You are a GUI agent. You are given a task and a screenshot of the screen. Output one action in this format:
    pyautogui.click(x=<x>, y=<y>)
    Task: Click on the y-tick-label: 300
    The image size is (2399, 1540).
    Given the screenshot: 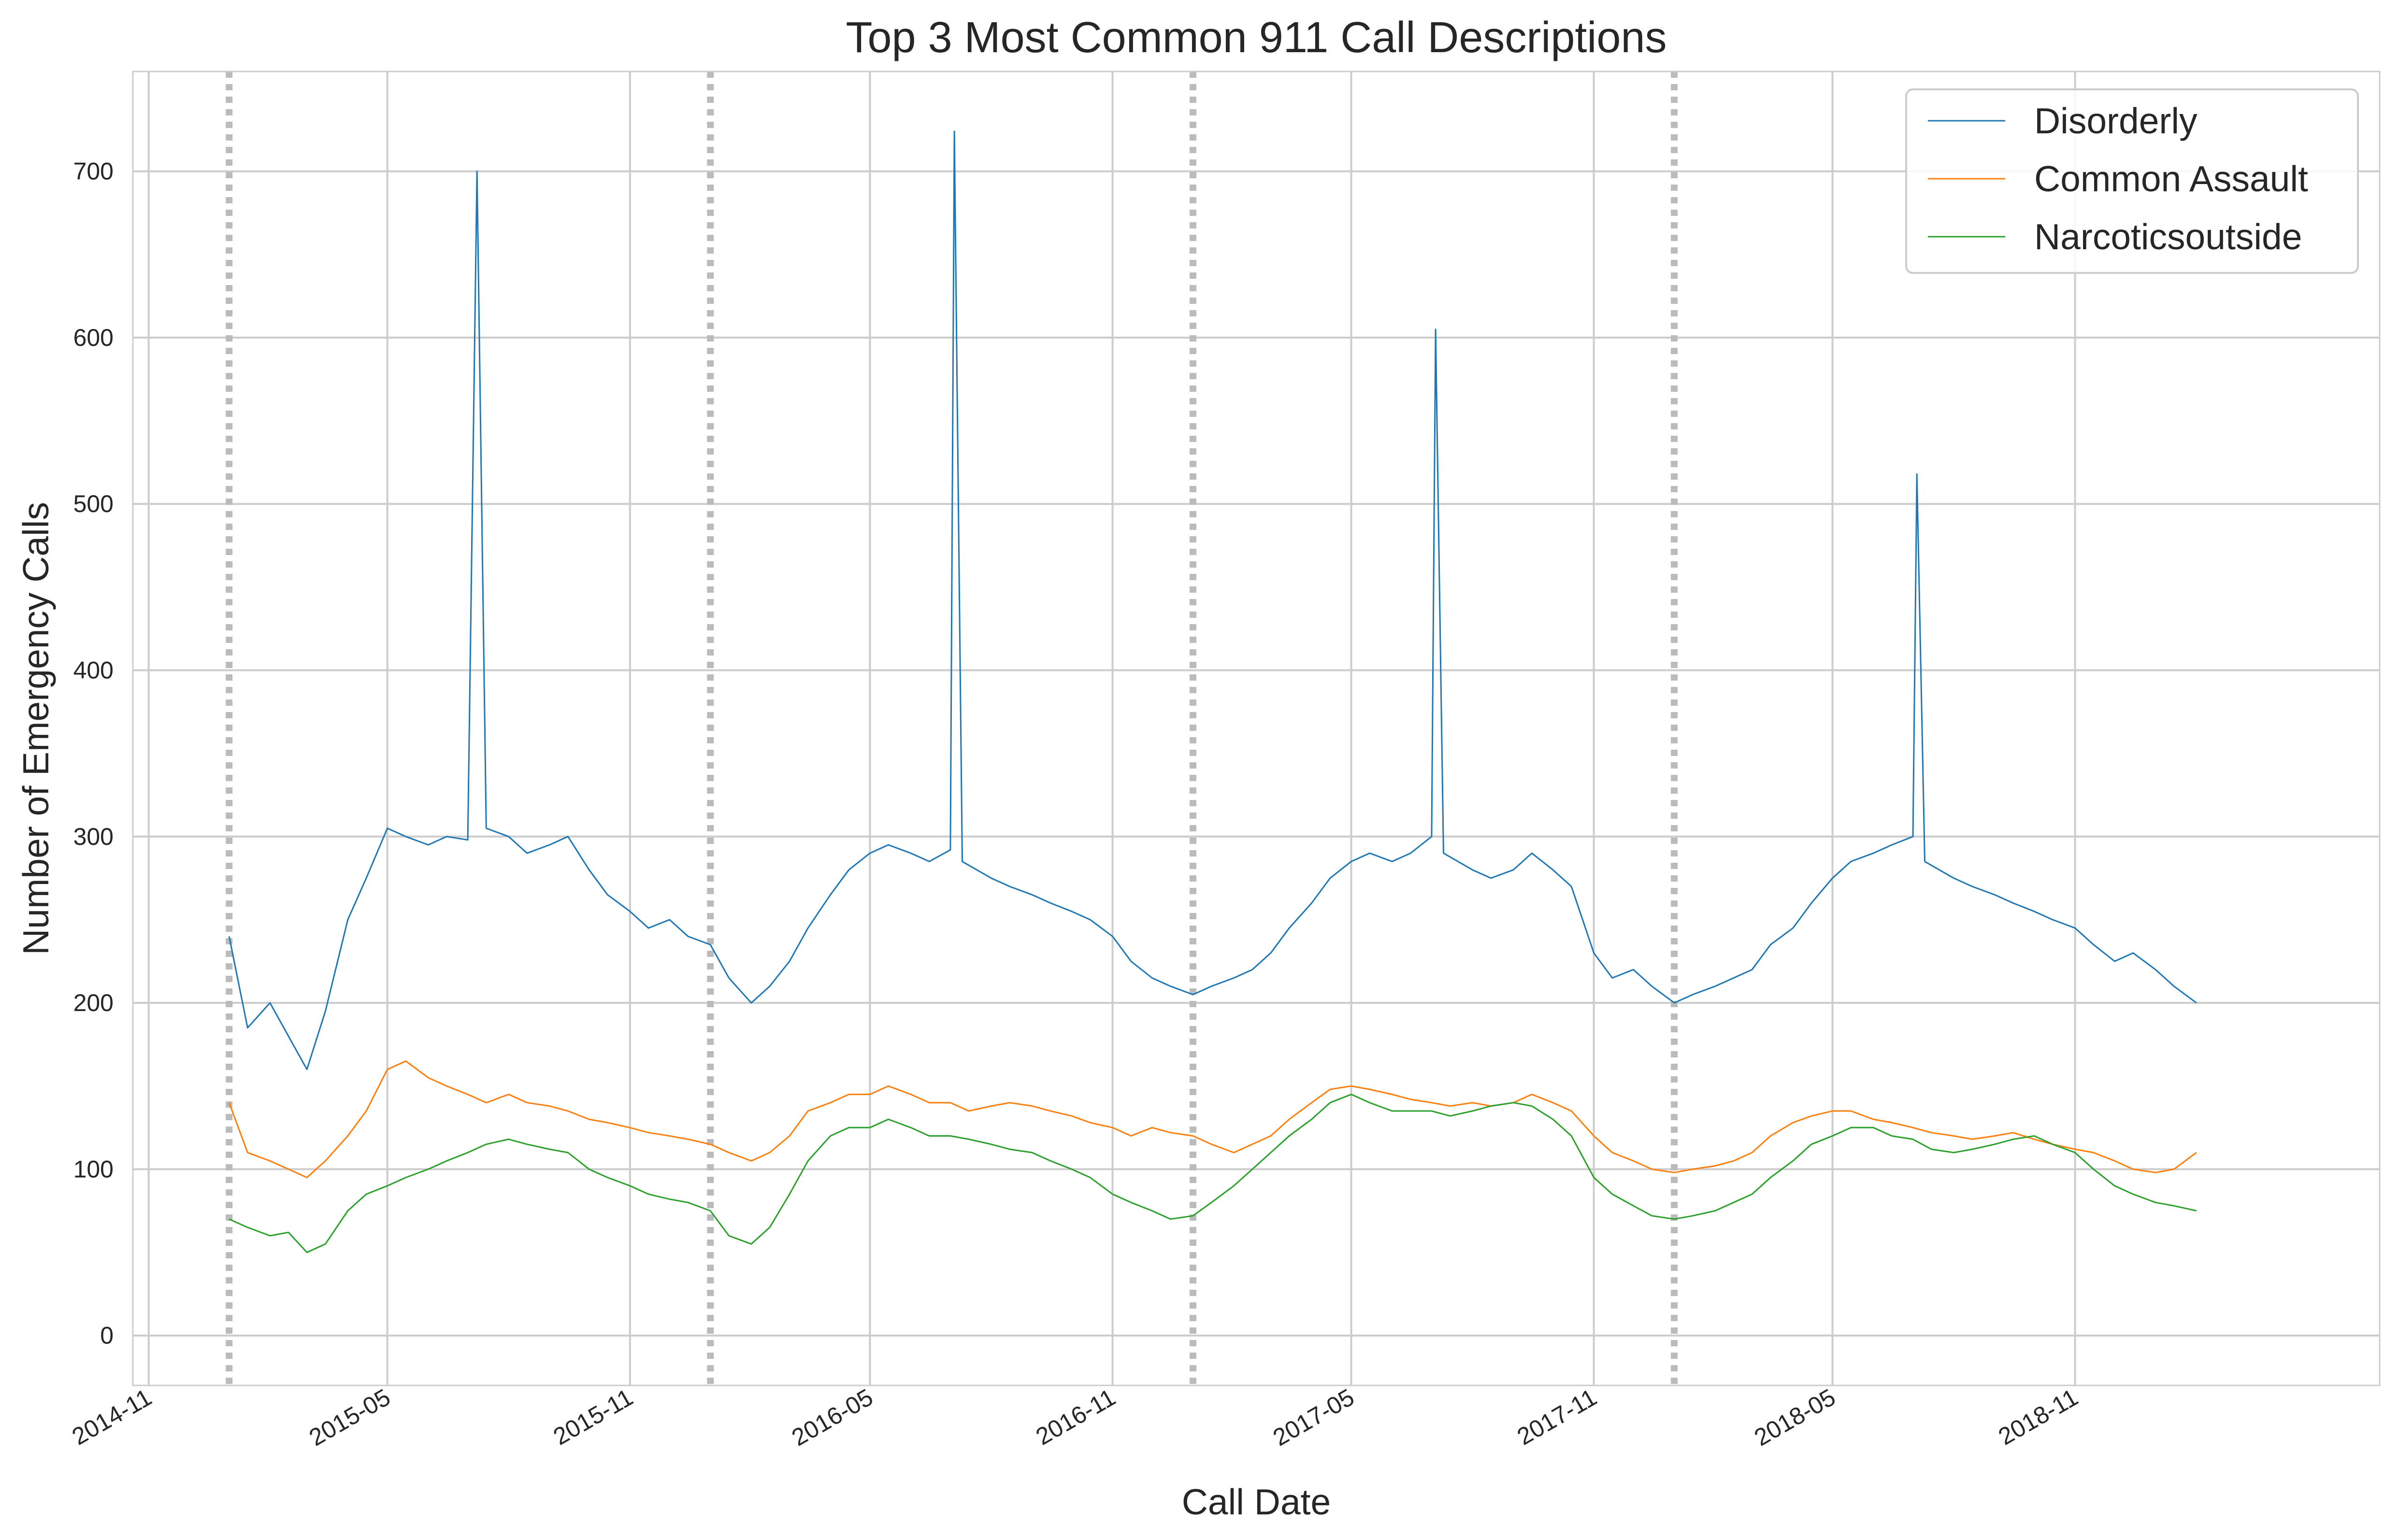 What is the action you would take?
    pyautogui.click(x=93, y=836)
    